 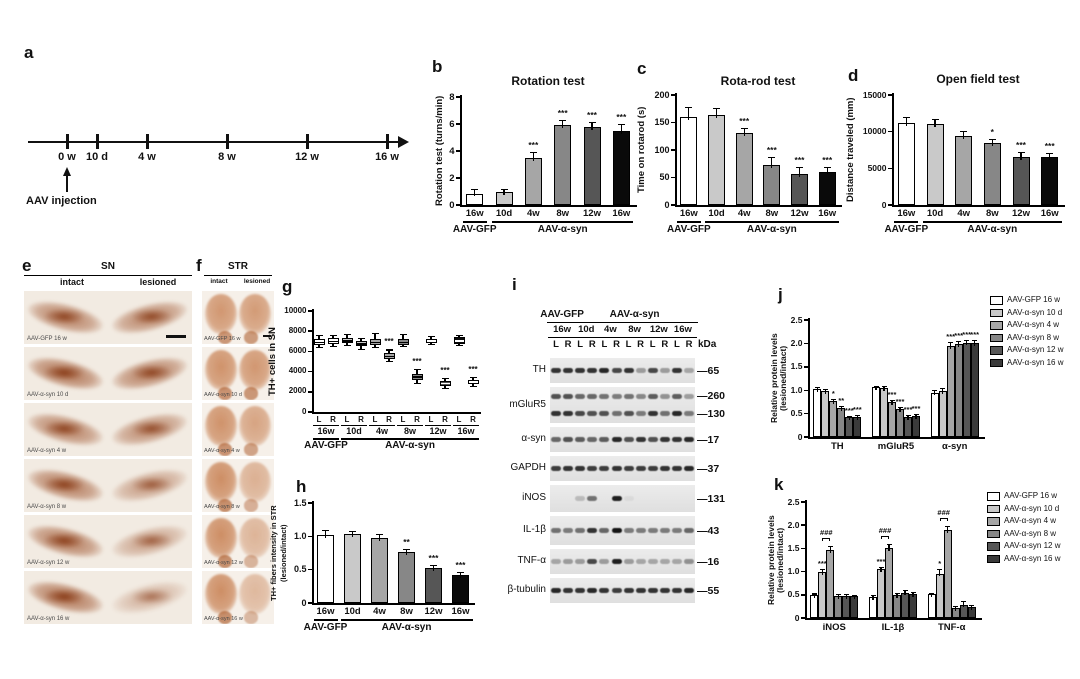 I want to click on lane-label: R, so click(x=417, y=419).